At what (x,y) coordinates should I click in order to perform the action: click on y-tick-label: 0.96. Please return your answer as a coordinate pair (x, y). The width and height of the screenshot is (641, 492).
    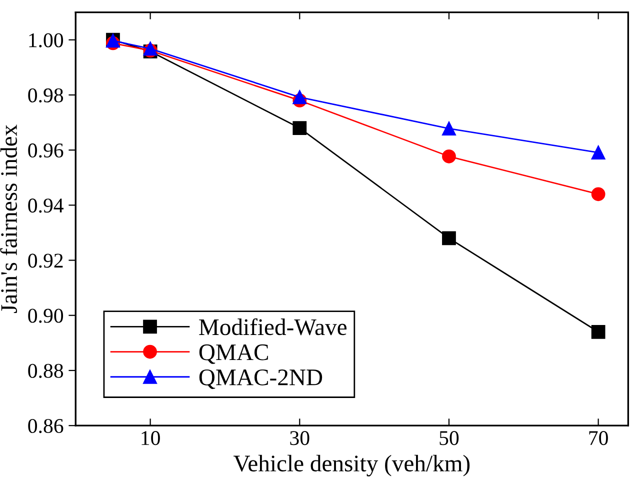
    Looking at the image, I should click on (46, 150).